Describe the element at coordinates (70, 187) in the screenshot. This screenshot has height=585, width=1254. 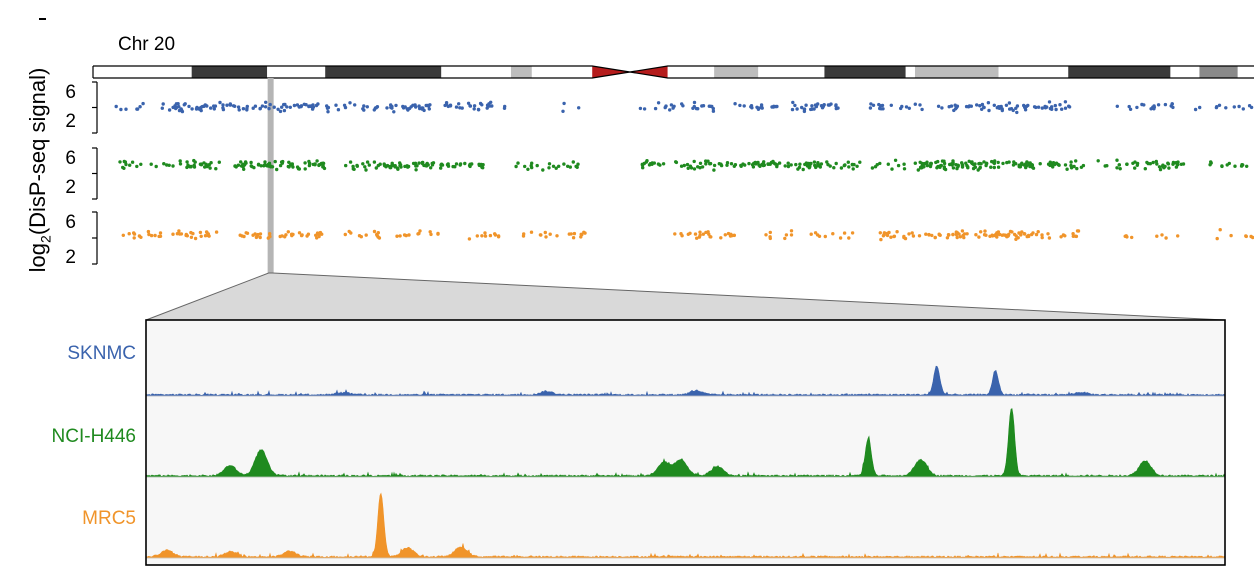
I see `tick-label: 2` at that location.